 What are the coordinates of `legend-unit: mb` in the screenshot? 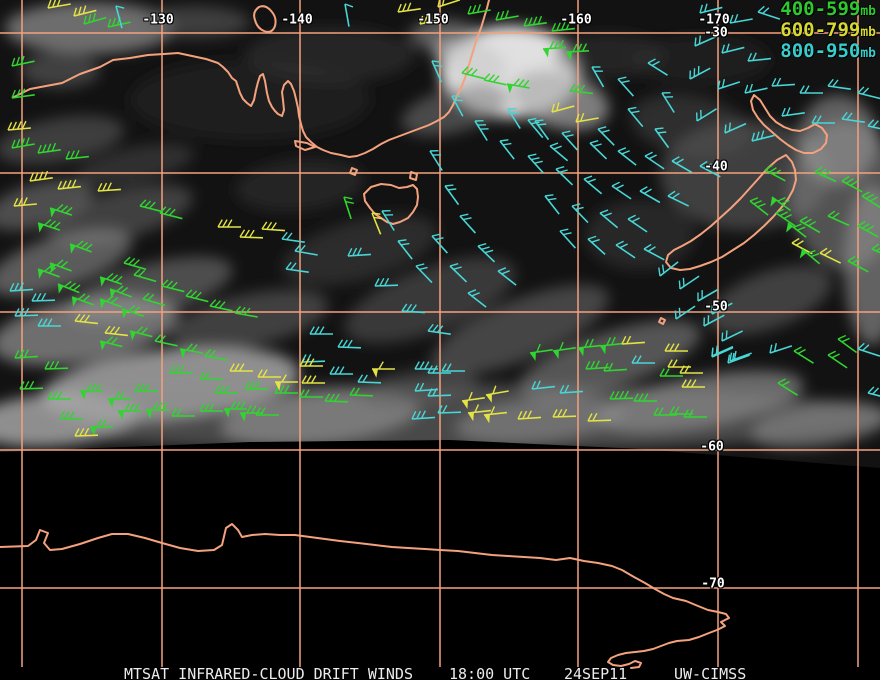 It's located at (868, 32).